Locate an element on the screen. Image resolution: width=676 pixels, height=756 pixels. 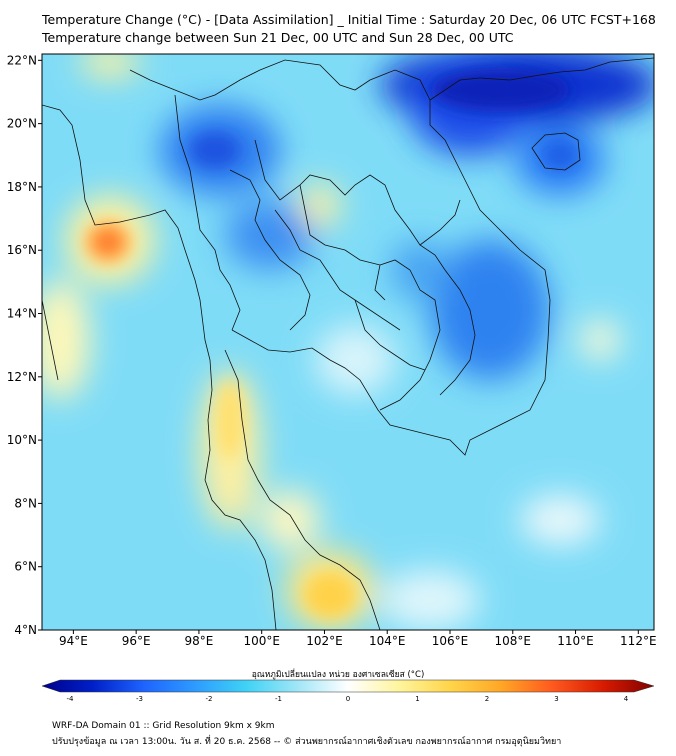
lat-tick-label: 6°N is located at coordinates (25, 567).